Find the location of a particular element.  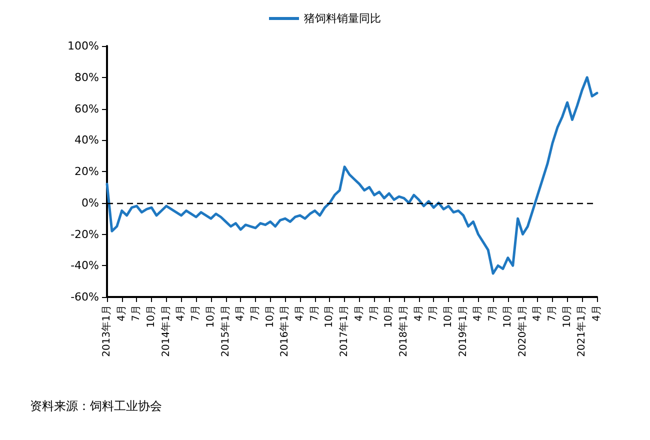

y-tick-label: -60% is located at coordinates (84, 297).